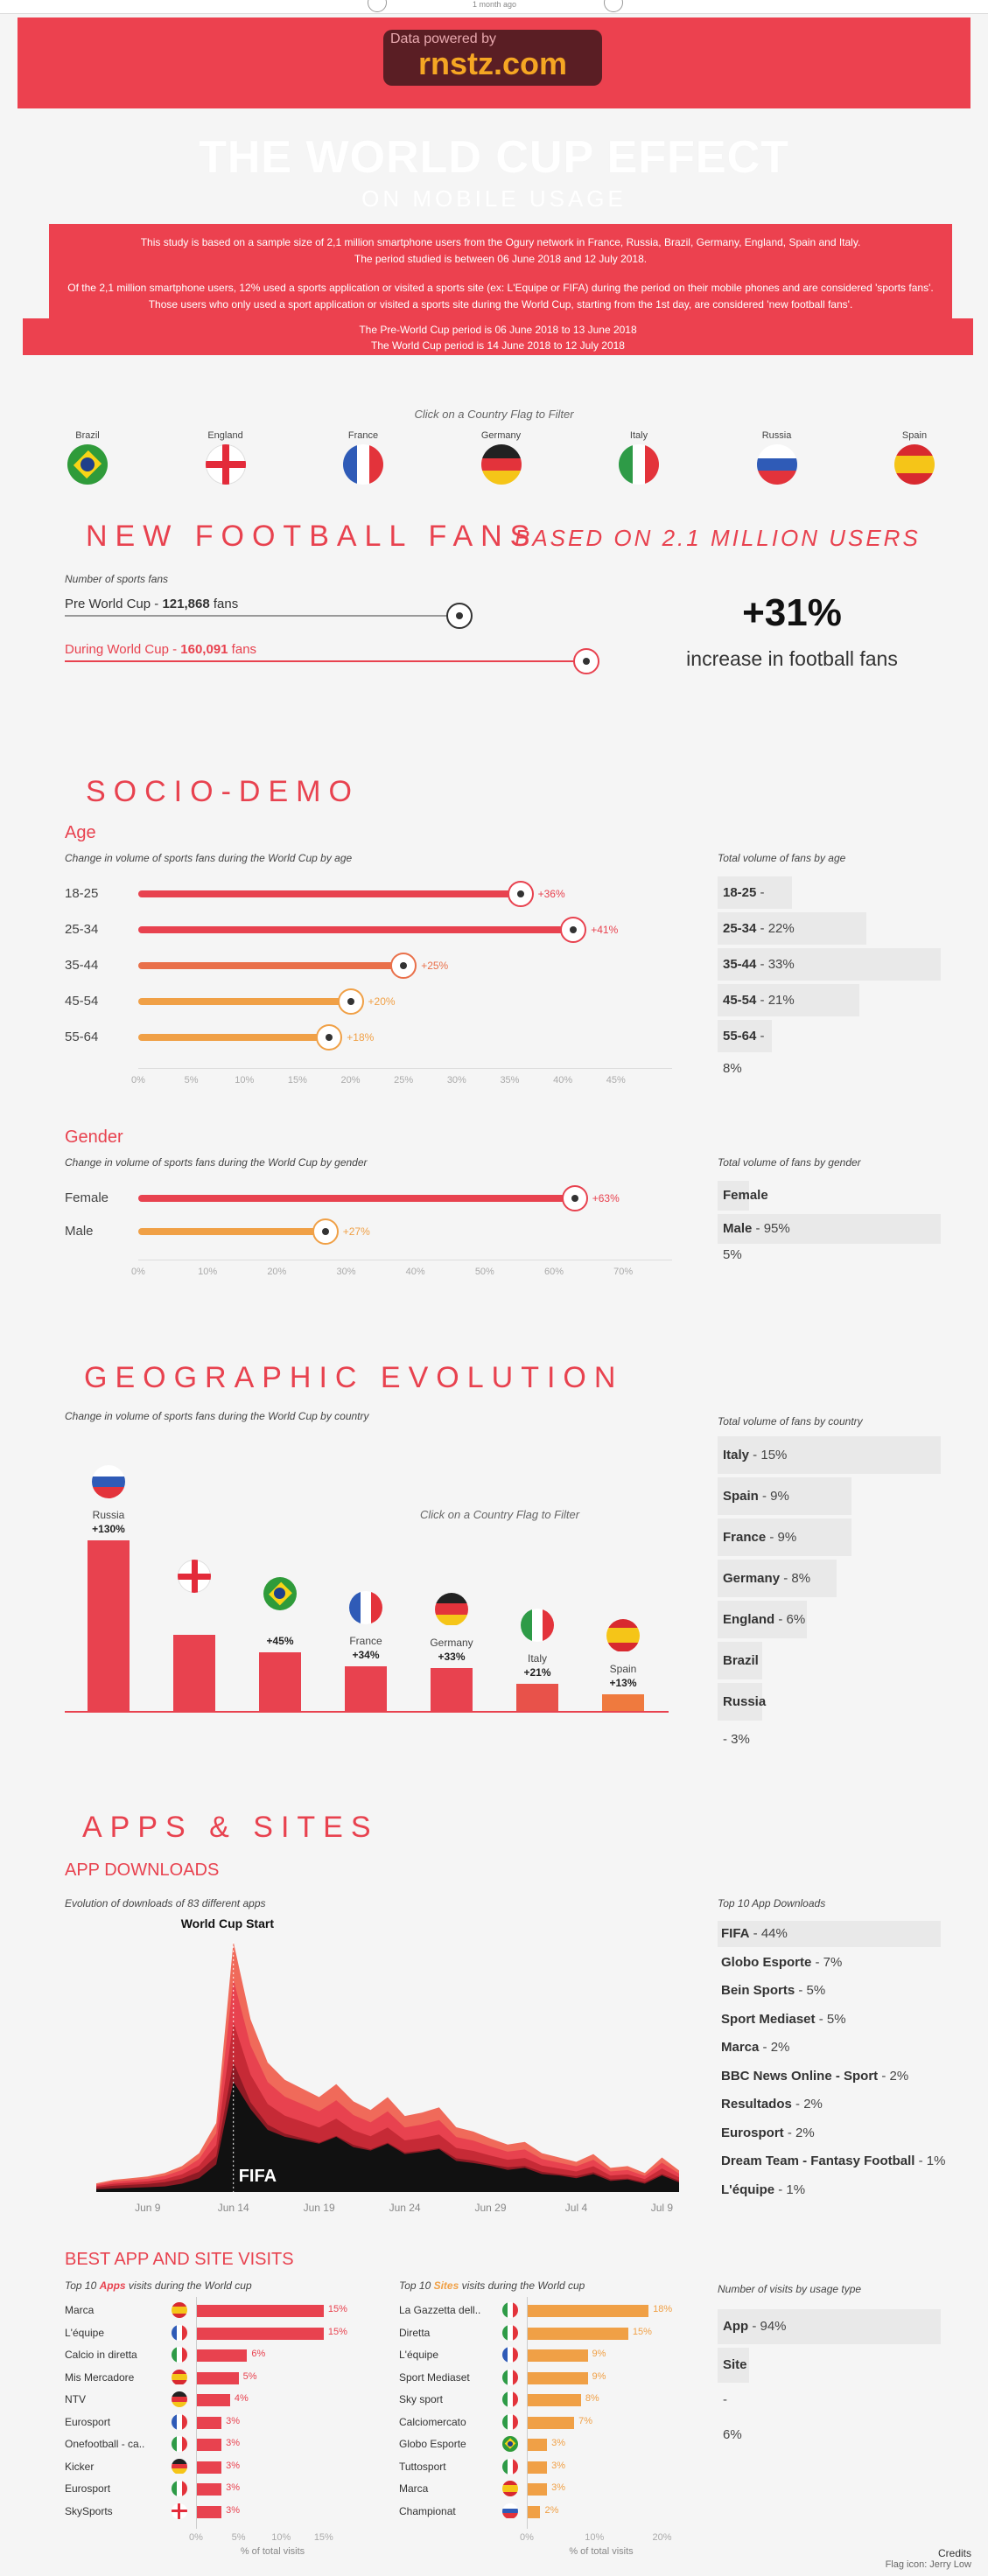 The height and width of the screenshot is (2576, 988). What do you see at coordinates (366, 1688) in the screenshot?
I see `geo-bar-france` at bounding box center [366, 1688].